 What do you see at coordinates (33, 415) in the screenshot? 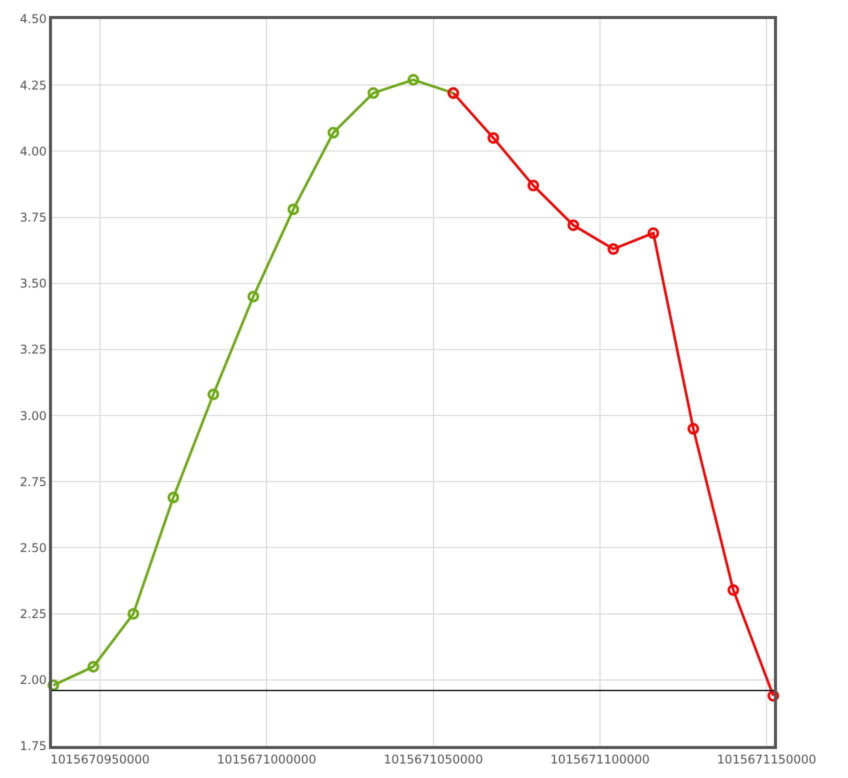
I see `y-tick-label: 3.00` at bounding box center [33, 415].